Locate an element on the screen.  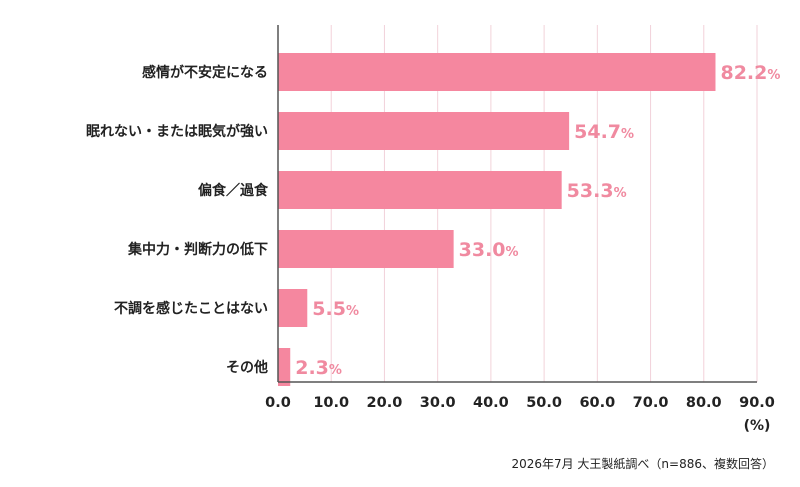
data-label: 54.7% is located at coordinates (604, 132).